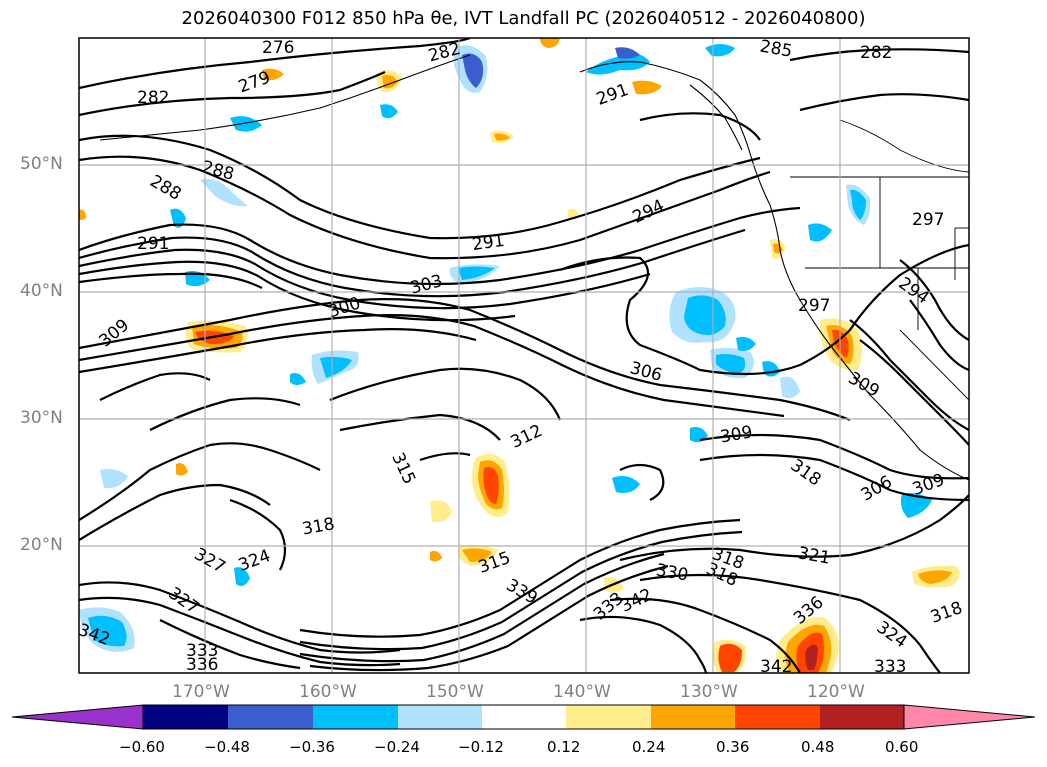 This screenshot has width=1047, height=767. I want to click on colorbar-tick-label: 0.60, so click(902, 747).